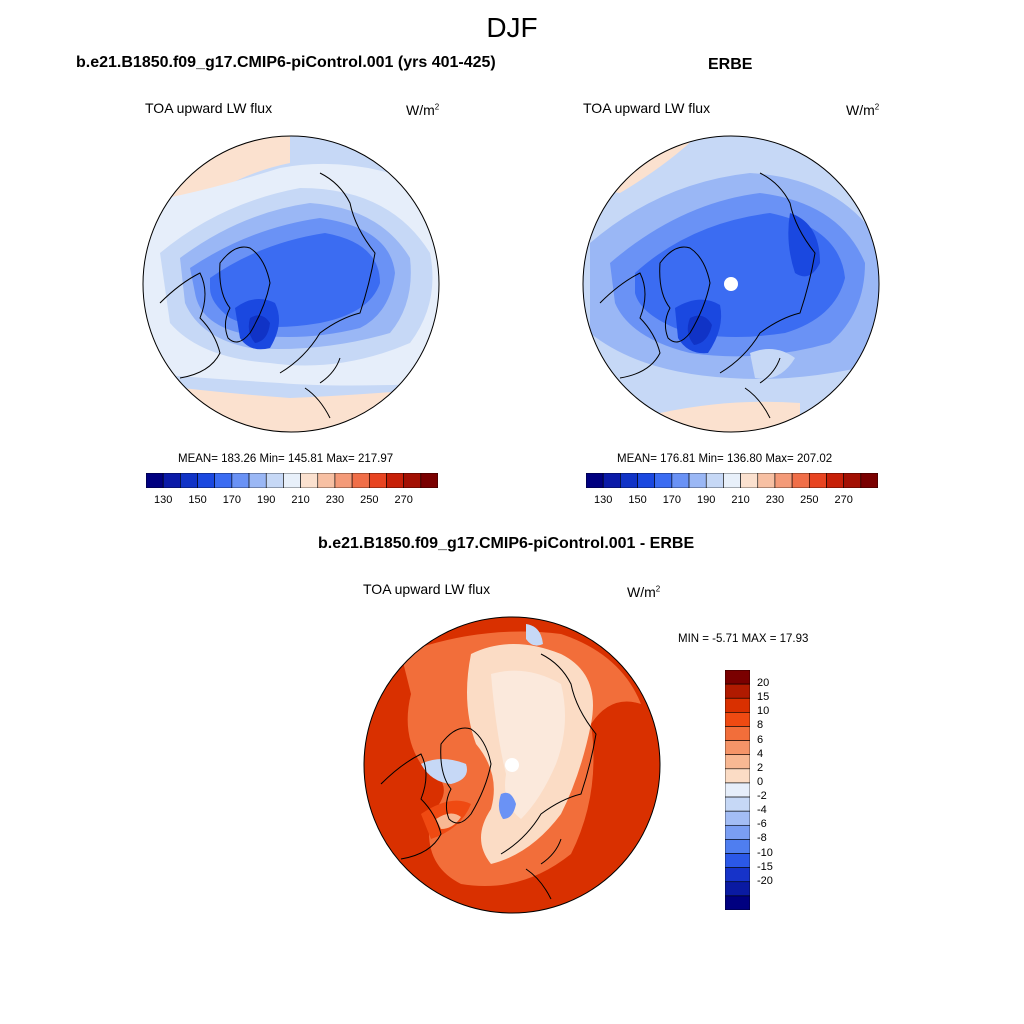  Describe the element at coordinates (765, 866) in the screenshot. I see `colorbar-tick-label: -15` at that location.